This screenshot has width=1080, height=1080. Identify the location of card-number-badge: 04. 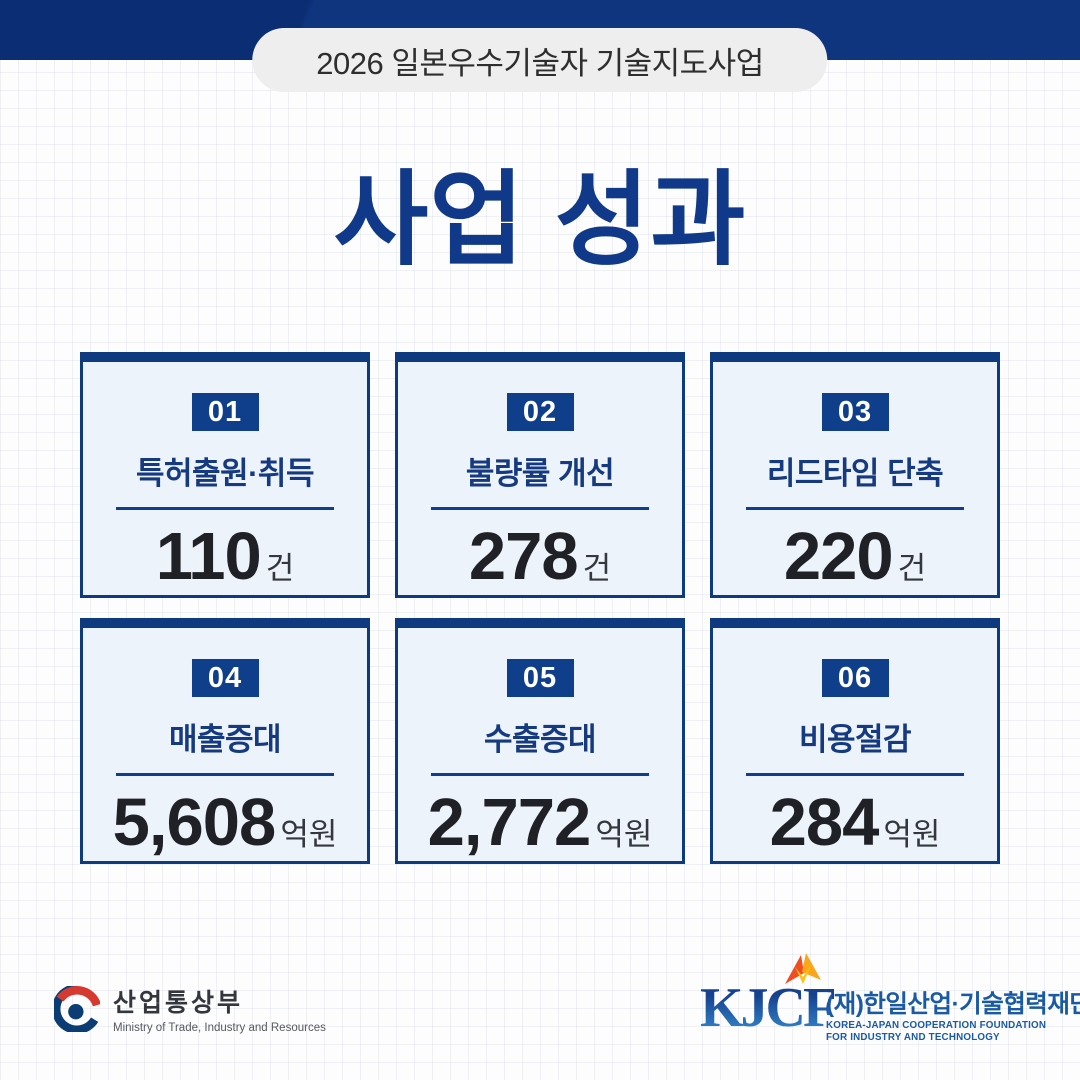
(225, 678).